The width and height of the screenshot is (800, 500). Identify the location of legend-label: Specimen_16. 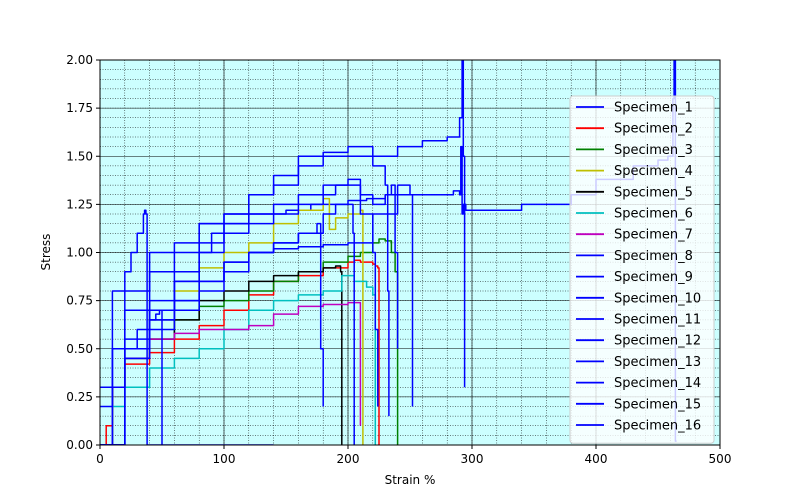
(657, 426).